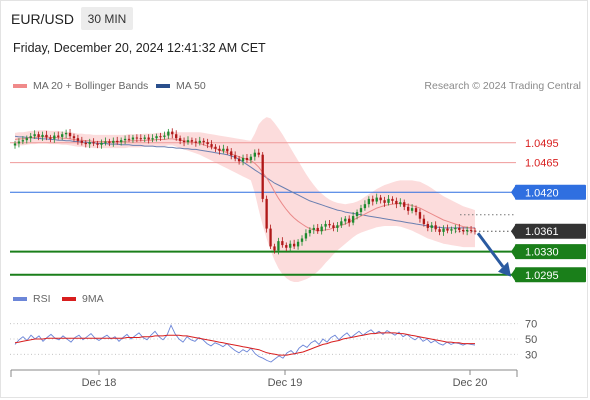  I want to click on legend-rsi: RSI, so click(32, 299).